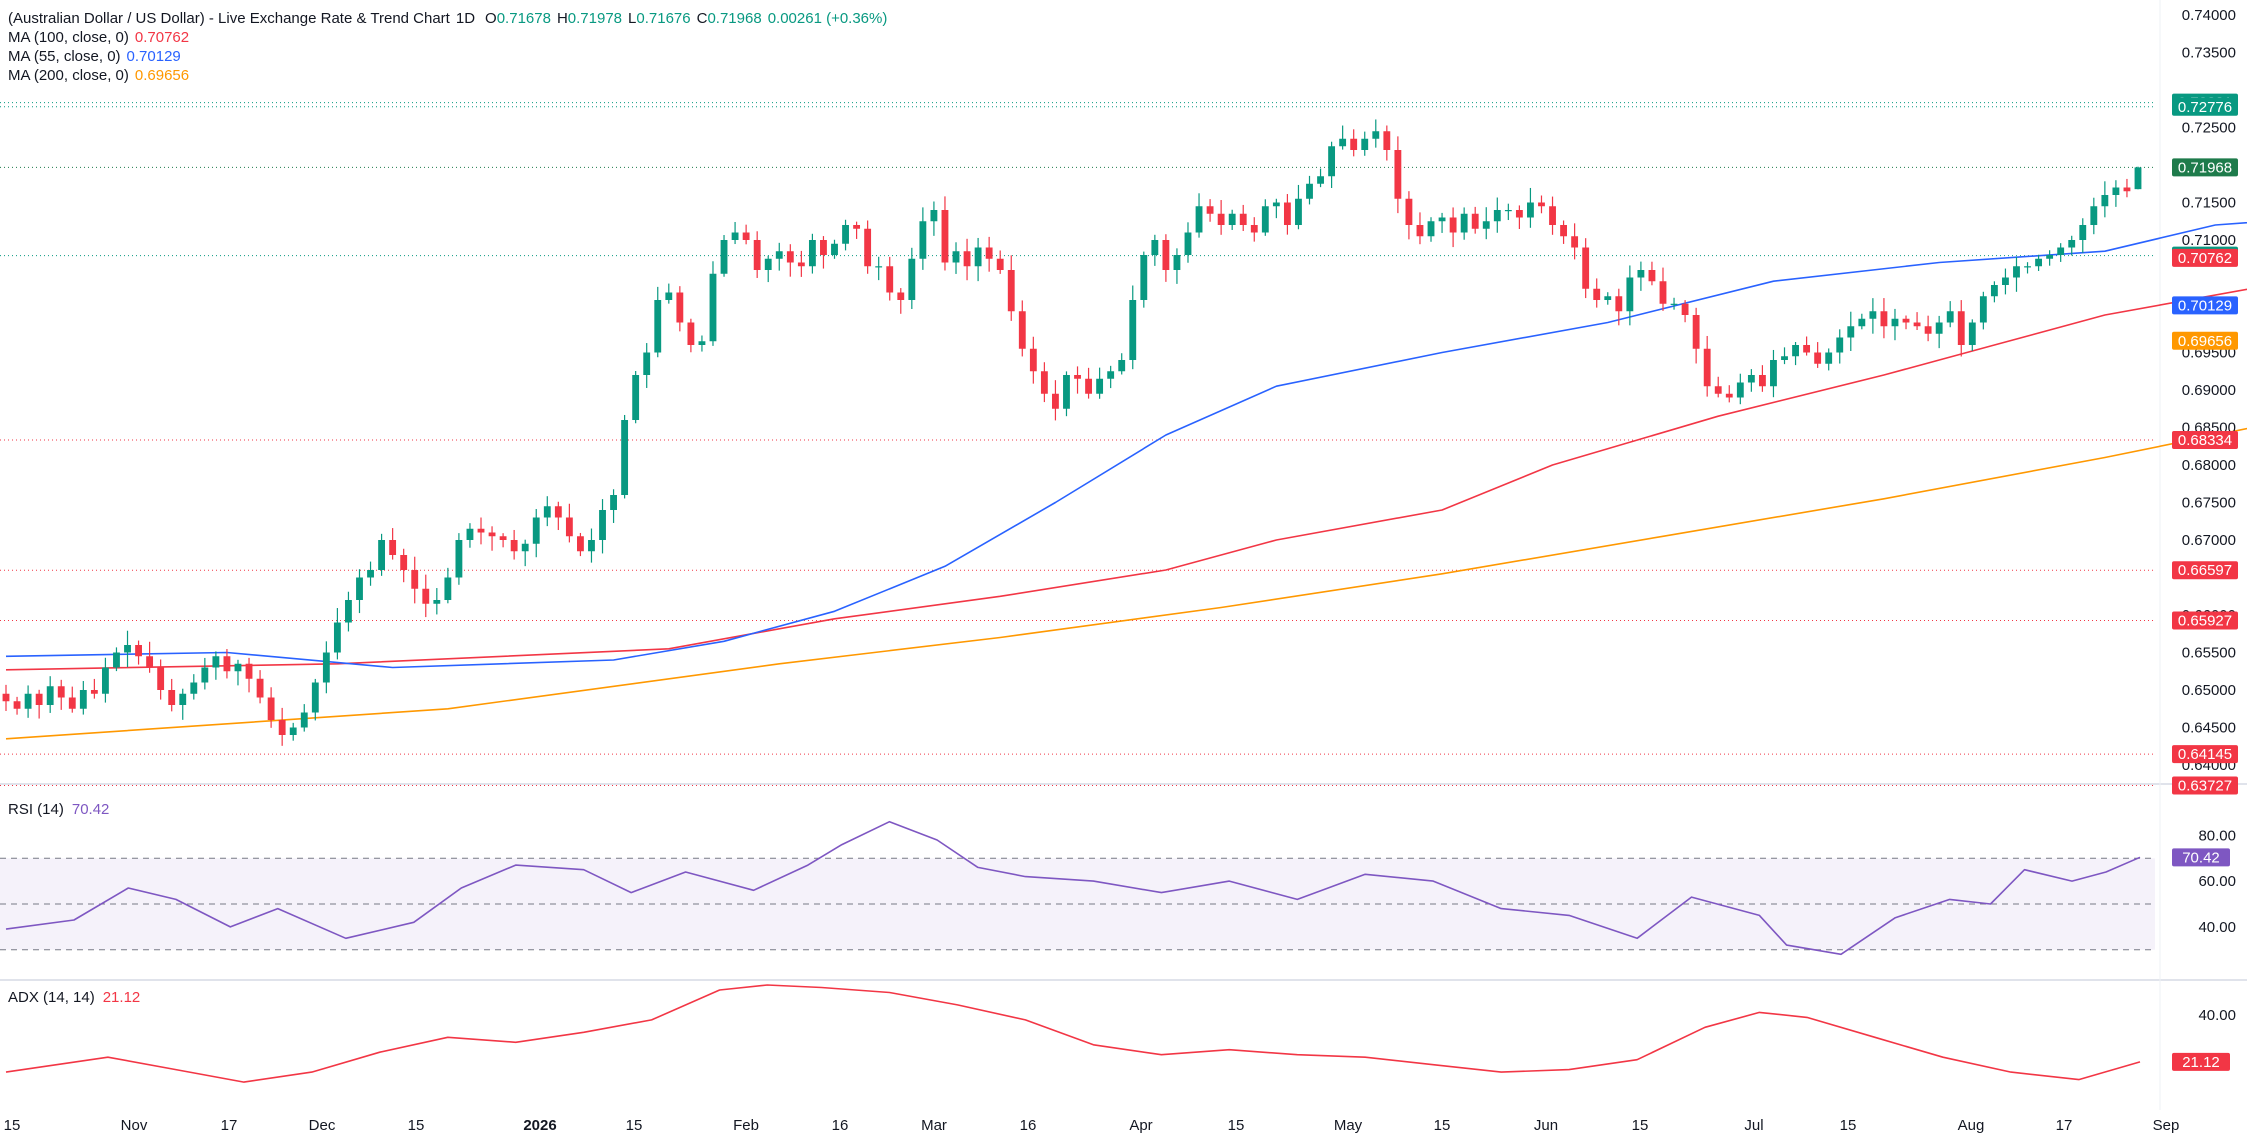 This screenshot has width=2247, height=1137. What do you see at coordinates (465, 18) in the screenshot?
I see `interval-label: 1D` at bounding box center [465, 18].